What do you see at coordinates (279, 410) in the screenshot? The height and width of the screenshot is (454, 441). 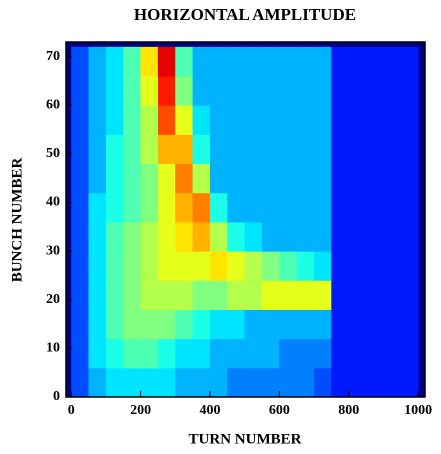 I see `x-tick-label: 600` at bounding box center [279, 410].